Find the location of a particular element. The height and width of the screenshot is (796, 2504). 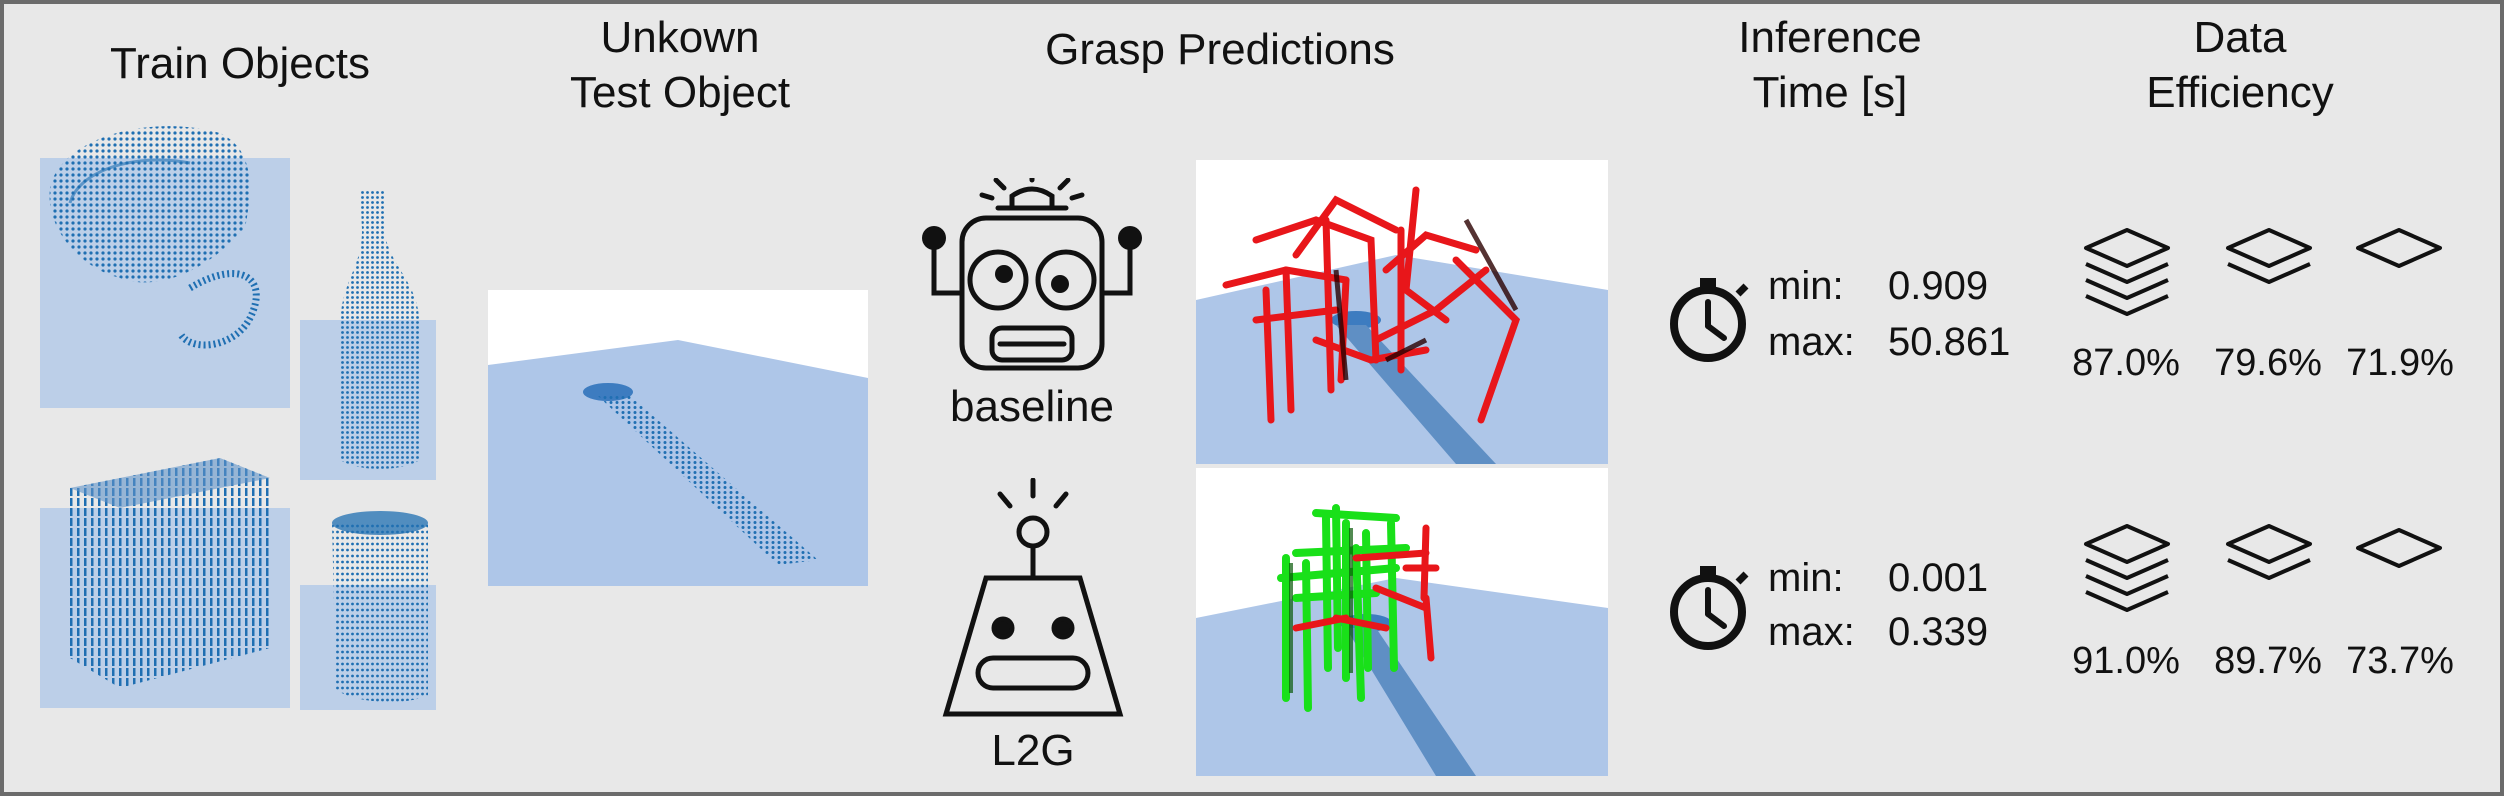

simple-robot-icon is located at coordinates (1033, 598).